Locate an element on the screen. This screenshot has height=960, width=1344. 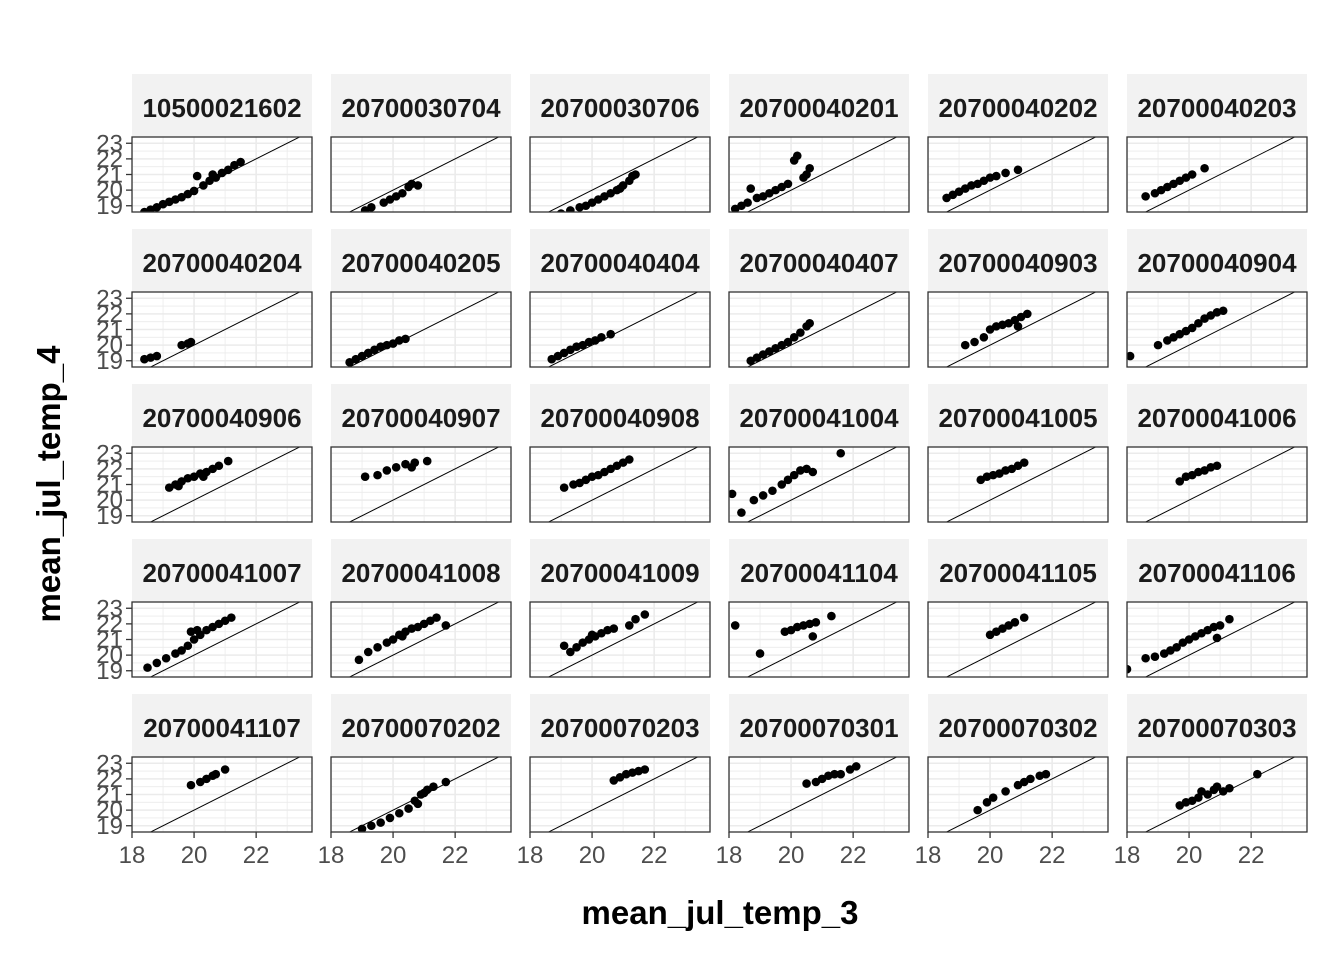
y-tick-label: 19 is located at coordinates (109, 826).